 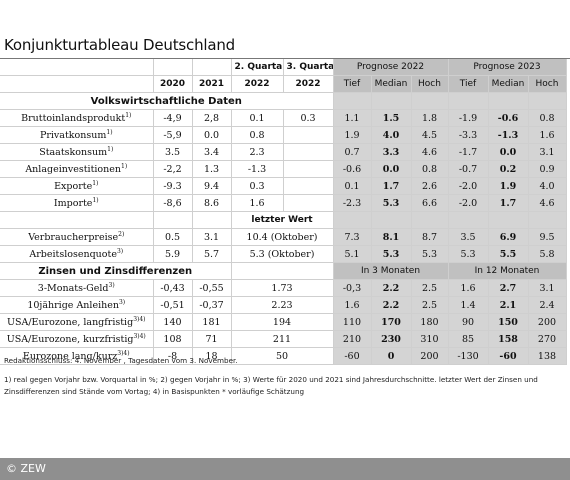 I want to click on row-label: Arbeitslosenquote, so click(x=73, y=254).